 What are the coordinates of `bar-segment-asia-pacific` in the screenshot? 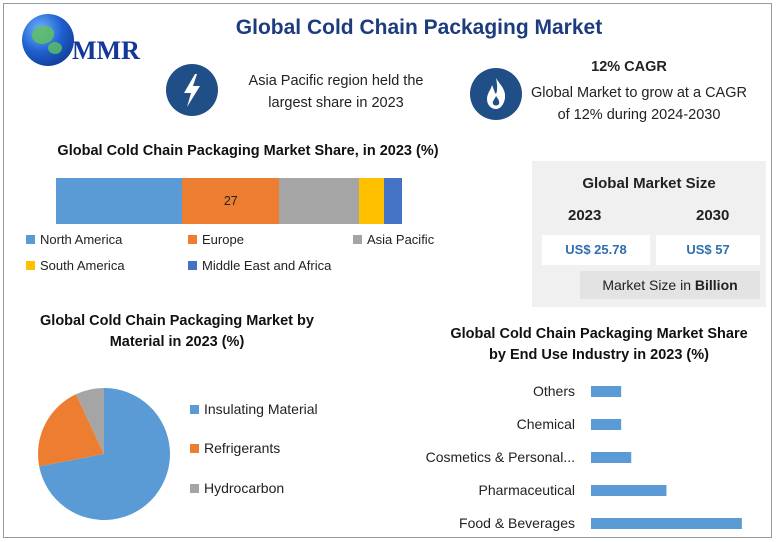 It's located at (319, 201).